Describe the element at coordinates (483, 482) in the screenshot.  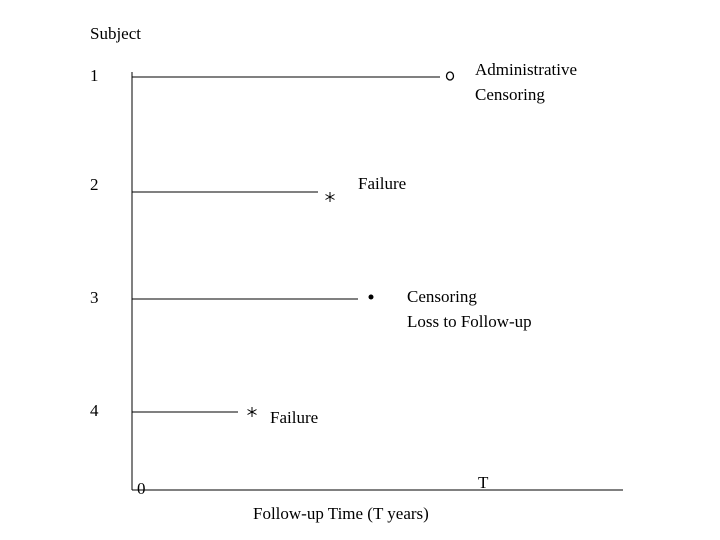
I see `axis-end: T` at that location.